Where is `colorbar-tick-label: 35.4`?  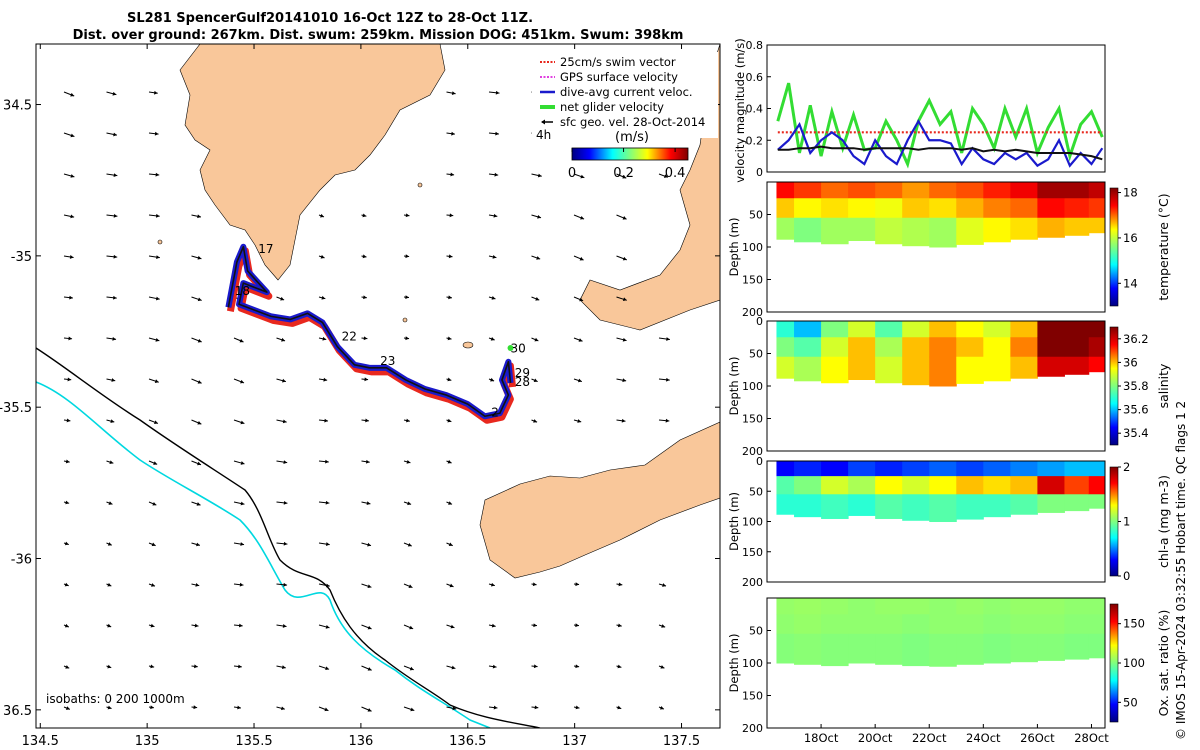 colorbar-tick-label: 35.4 is located at coordinates (1136, 433).